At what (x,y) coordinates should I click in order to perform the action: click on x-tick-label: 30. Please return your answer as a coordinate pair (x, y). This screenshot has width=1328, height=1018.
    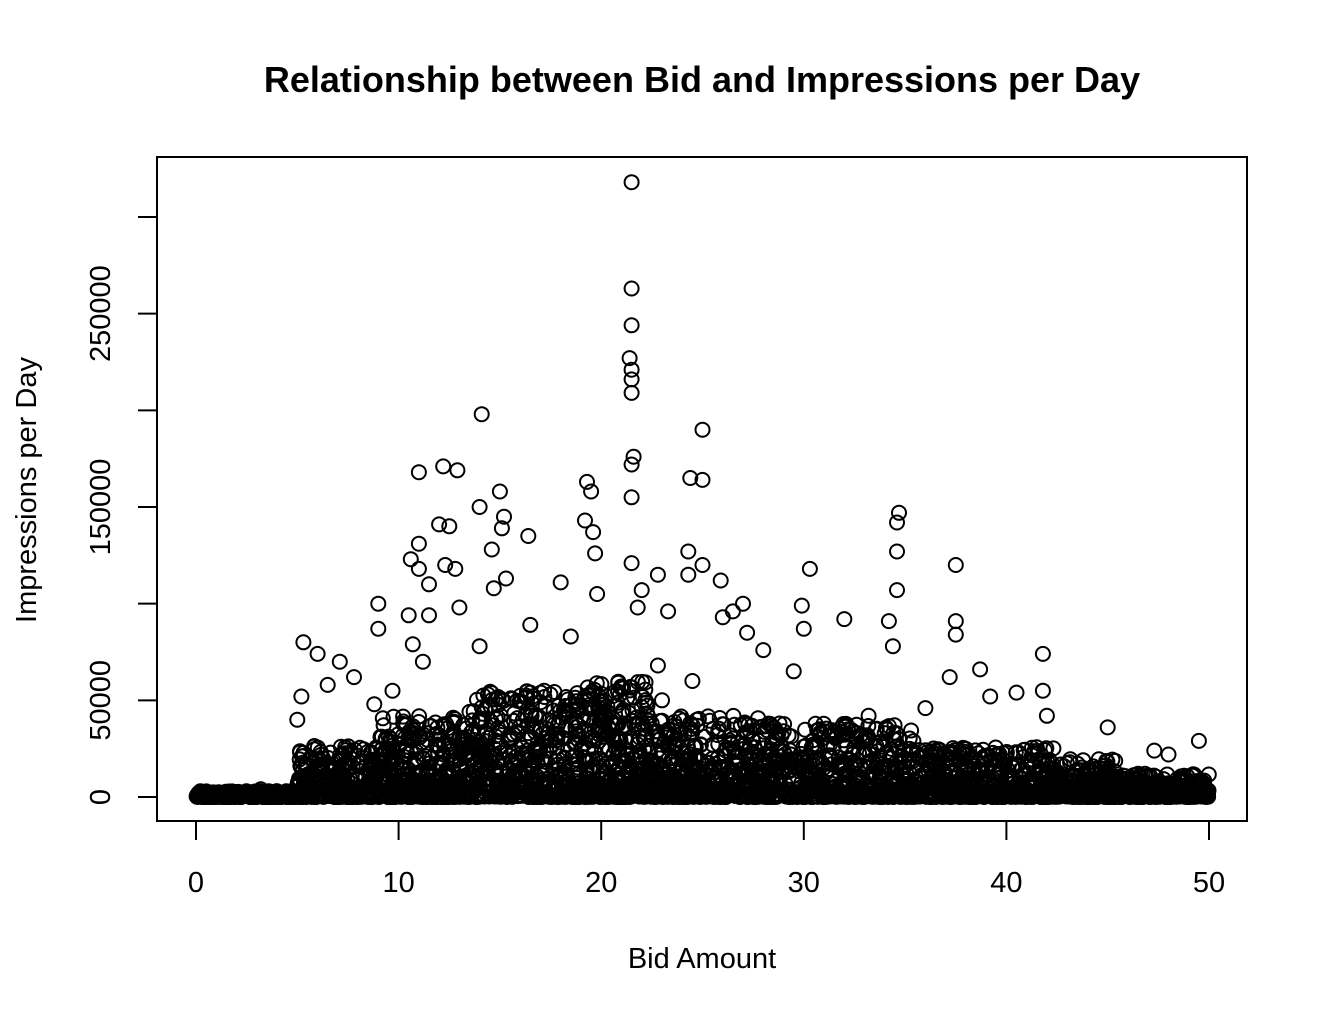
    Looking at the image, I should click on (804, 883).